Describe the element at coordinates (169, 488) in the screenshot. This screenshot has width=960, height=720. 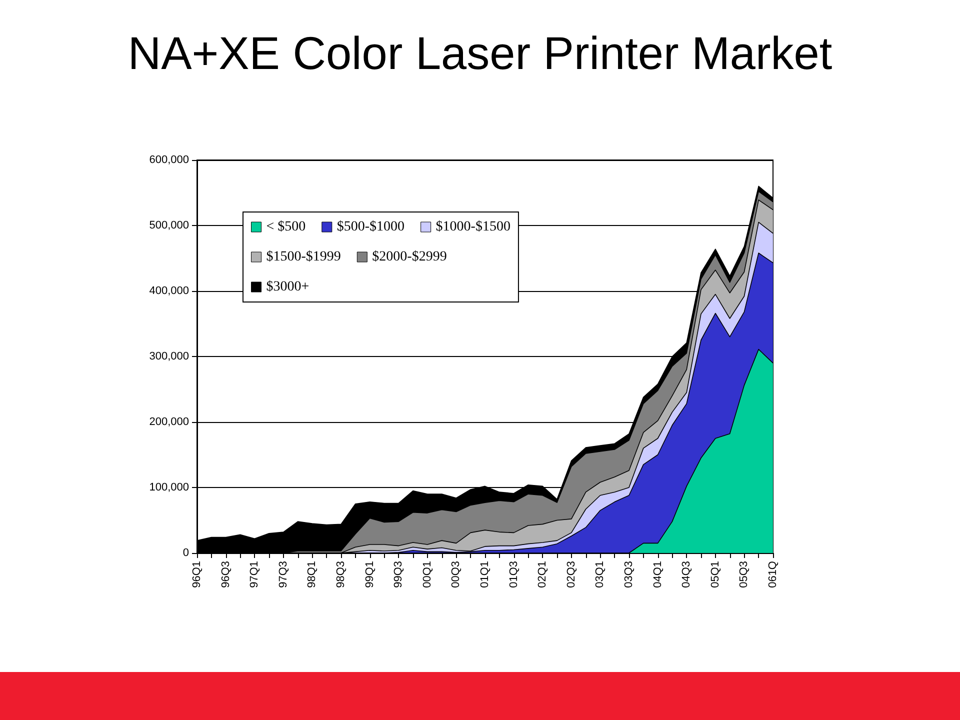
I see `y-tick-label: 100,000` at that location.